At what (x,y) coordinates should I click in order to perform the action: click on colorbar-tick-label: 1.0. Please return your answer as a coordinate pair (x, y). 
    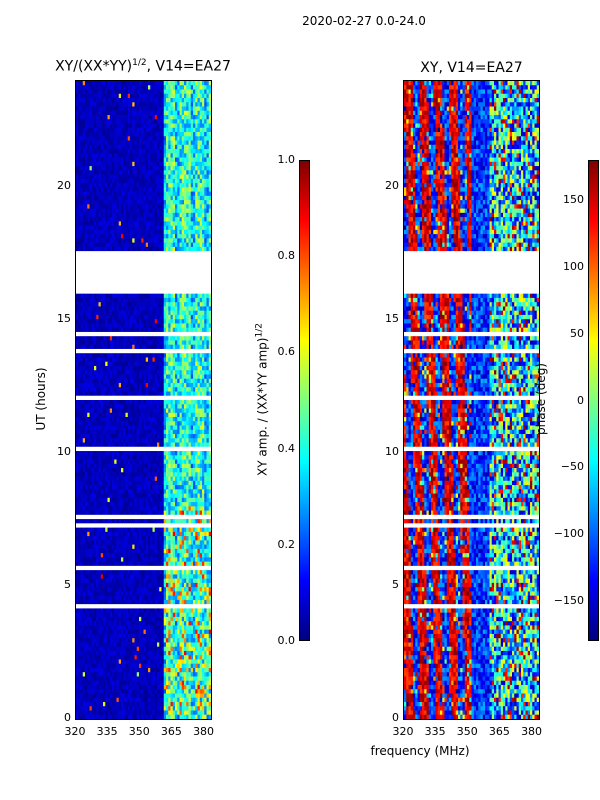
    Looking at the image, I should click on (286, 159).